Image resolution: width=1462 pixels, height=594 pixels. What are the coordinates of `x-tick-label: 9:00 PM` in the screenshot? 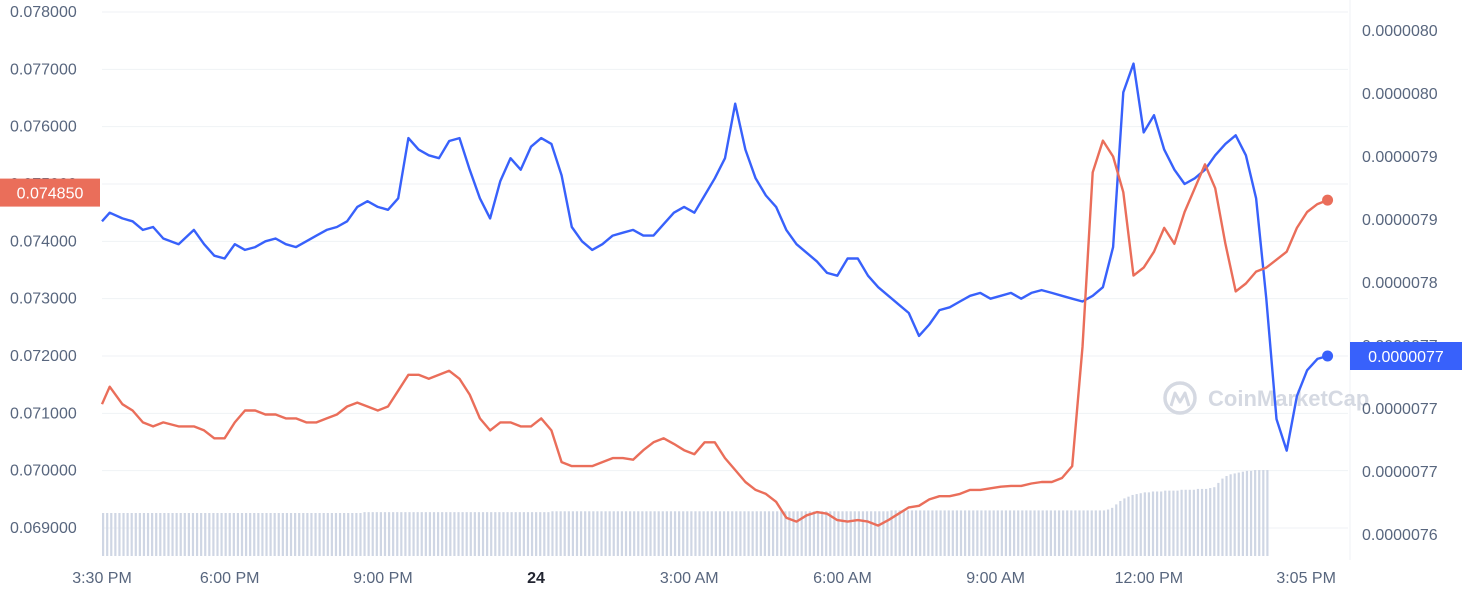 It's located at (383, 578).